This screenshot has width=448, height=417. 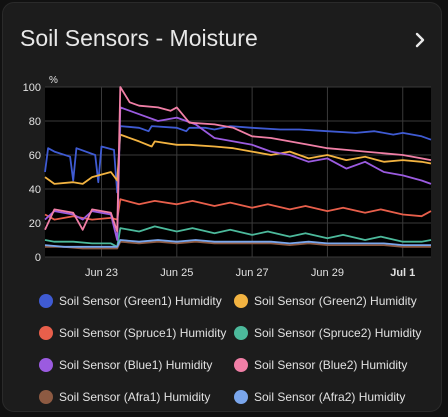 What do you see at coordinates (327, 273) in the screenshot?
I see `x-tick-label: Jun 29` at bounding box center [327, 273].